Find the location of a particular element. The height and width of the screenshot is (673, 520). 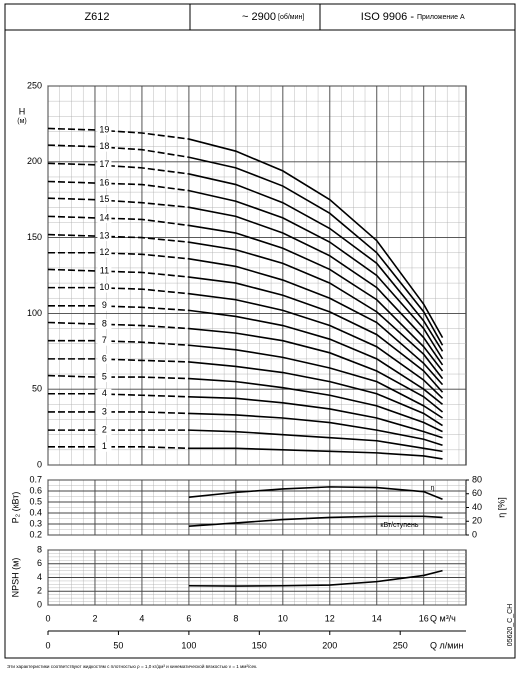

stage-label: 11 is located at coordinates (104, 270).